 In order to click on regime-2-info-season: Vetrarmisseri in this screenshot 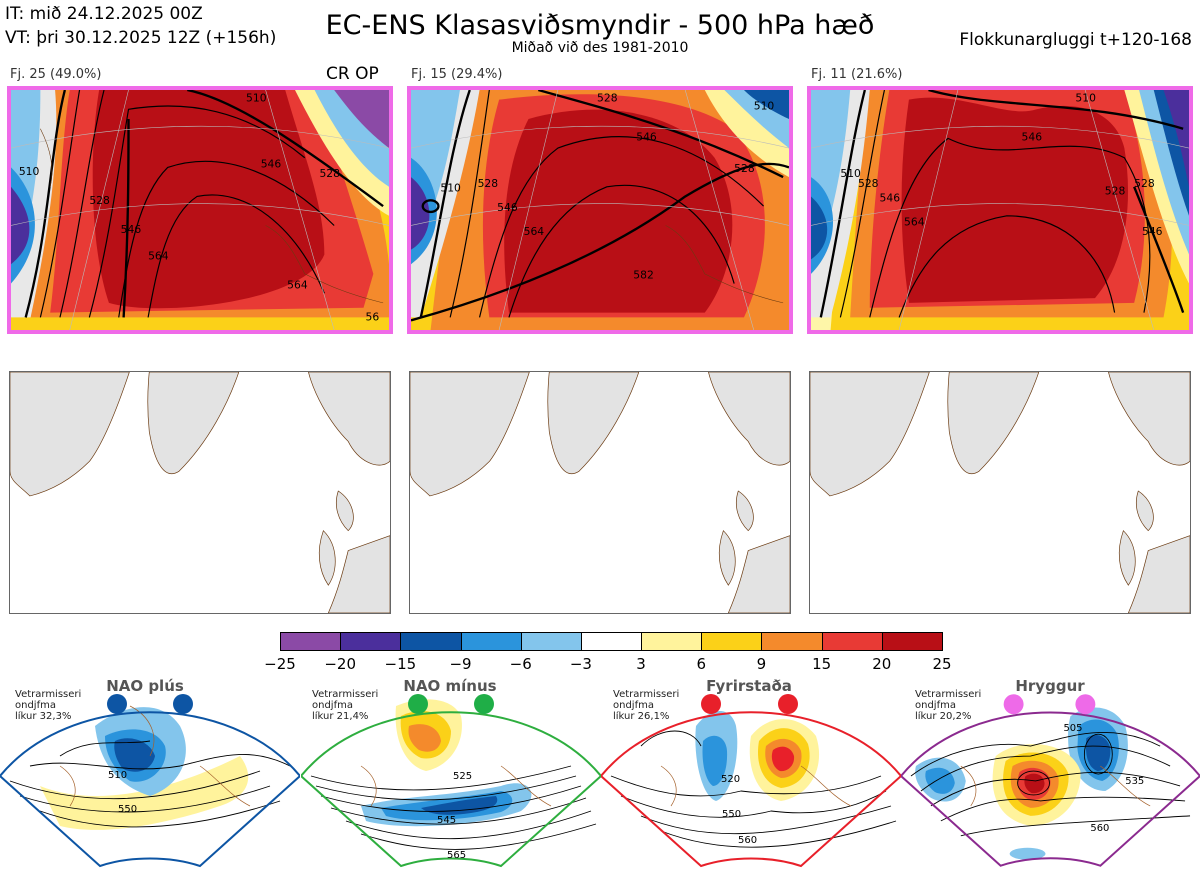, I will do `click(345, 694)`.